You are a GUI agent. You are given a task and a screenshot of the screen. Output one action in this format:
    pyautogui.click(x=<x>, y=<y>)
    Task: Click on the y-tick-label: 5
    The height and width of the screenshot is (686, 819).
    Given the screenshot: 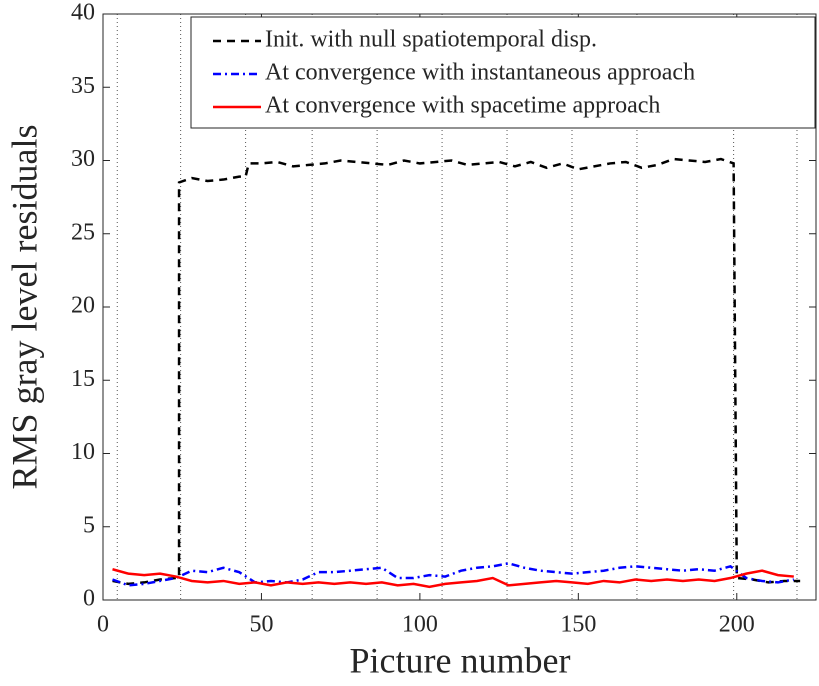 What is the action you would take?
    pyautogui.click(x=89, y=525)
    